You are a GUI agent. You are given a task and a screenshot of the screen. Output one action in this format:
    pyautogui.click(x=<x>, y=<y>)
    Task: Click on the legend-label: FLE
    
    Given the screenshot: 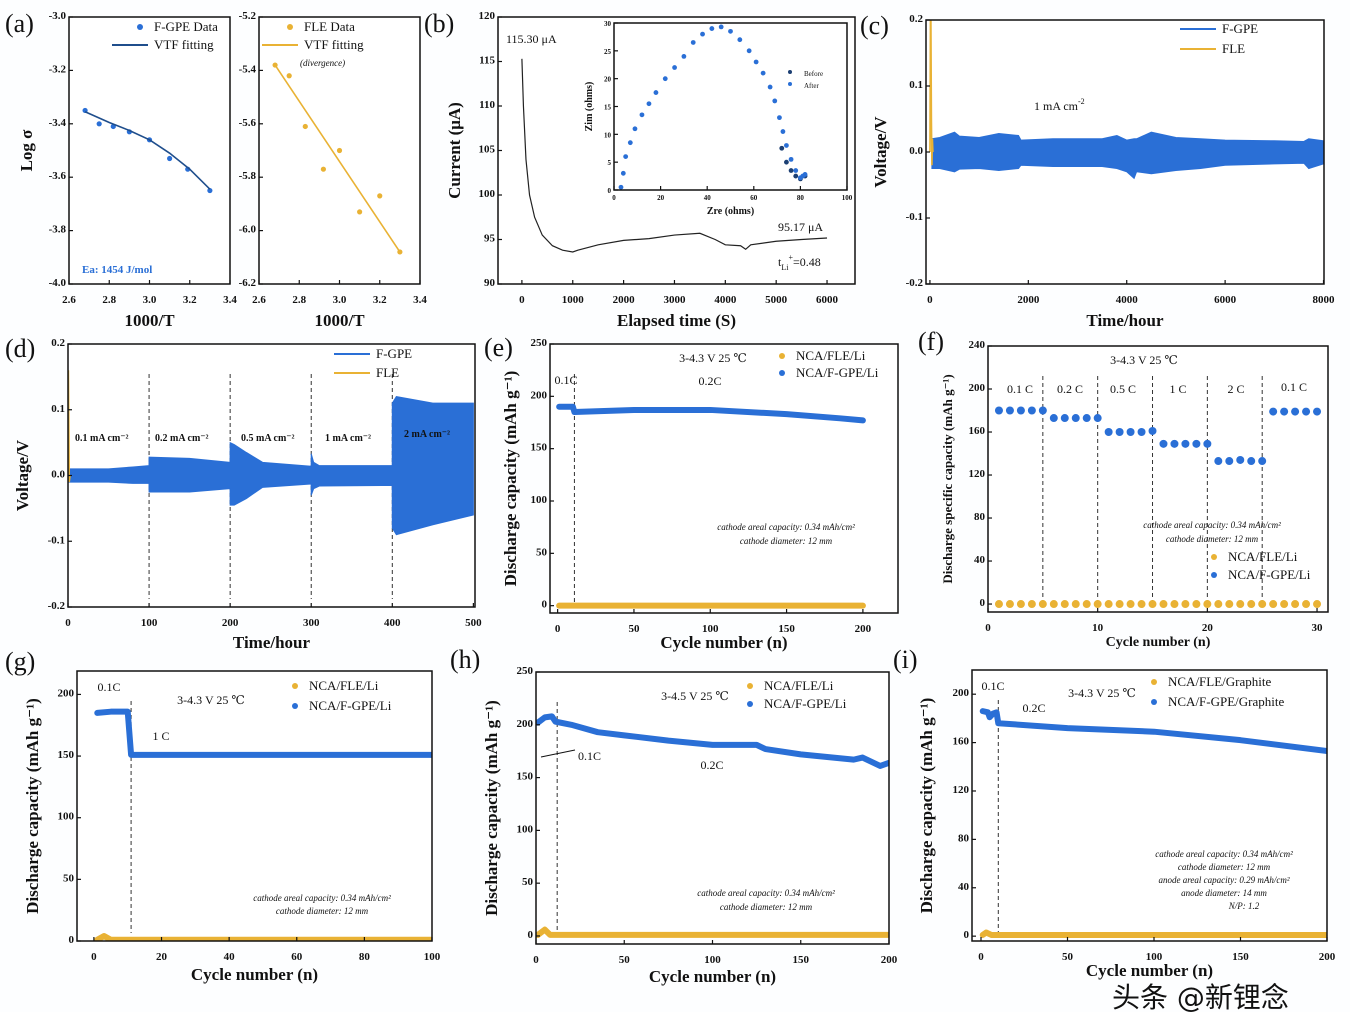 What is the action you would take?
    pyautogui.click(x=387, y=372)
    